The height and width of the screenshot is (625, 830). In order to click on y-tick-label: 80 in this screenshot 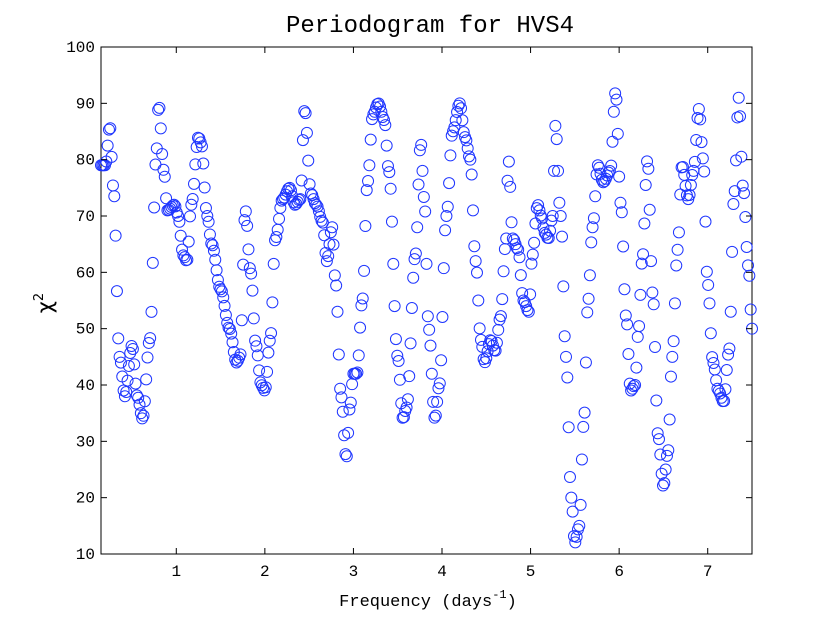, I will do `click(85, 161)`.